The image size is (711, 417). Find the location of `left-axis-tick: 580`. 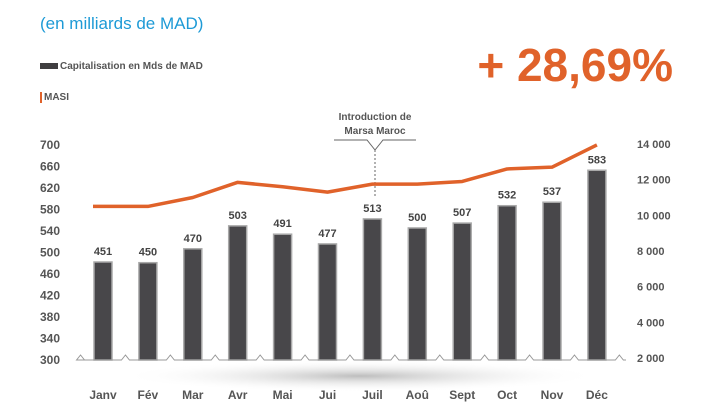

left-axis-tick: 580 is located at coordinates (50, 210).